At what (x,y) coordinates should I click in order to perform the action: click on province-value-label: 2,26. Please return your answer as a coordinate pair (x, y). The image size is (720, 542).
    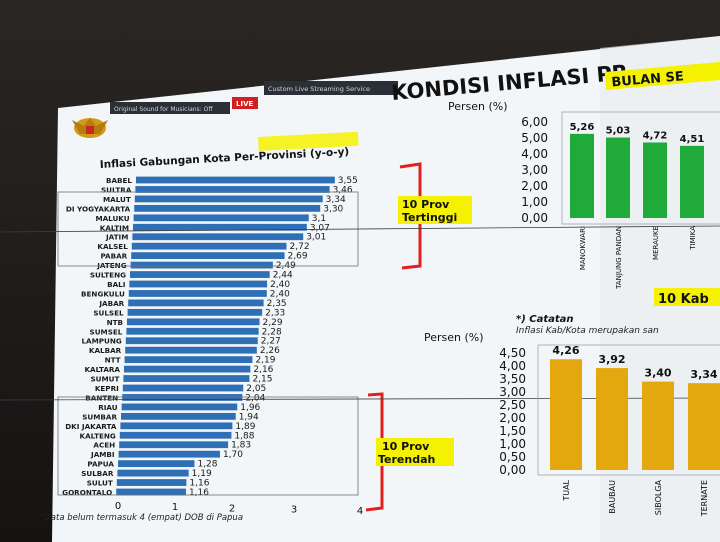
    Looking at the image, I should click on (270, 351).